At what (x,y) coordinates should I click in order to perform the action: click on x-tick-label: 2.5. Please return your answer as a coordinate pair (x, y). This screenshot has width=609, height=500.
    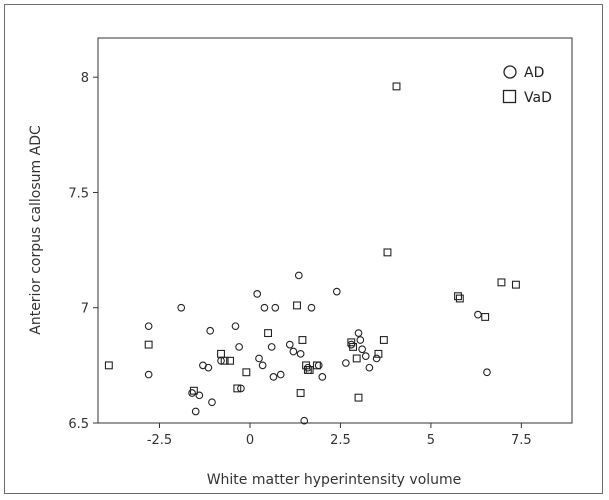
    Looking at the image, I should click on (340, 440).